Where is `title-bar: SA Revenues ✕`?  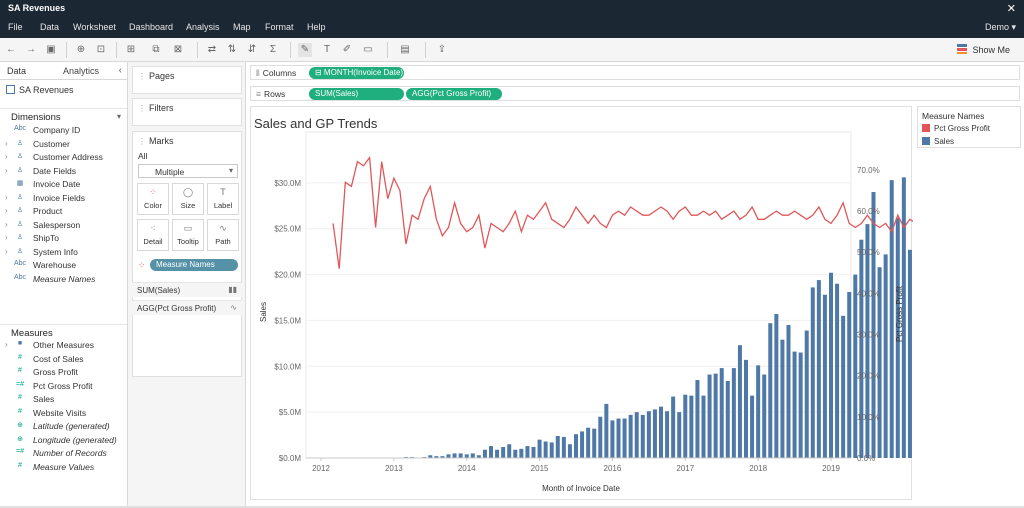 title-bar: SA Revenues ✕ is located at coordinates (512, 9).